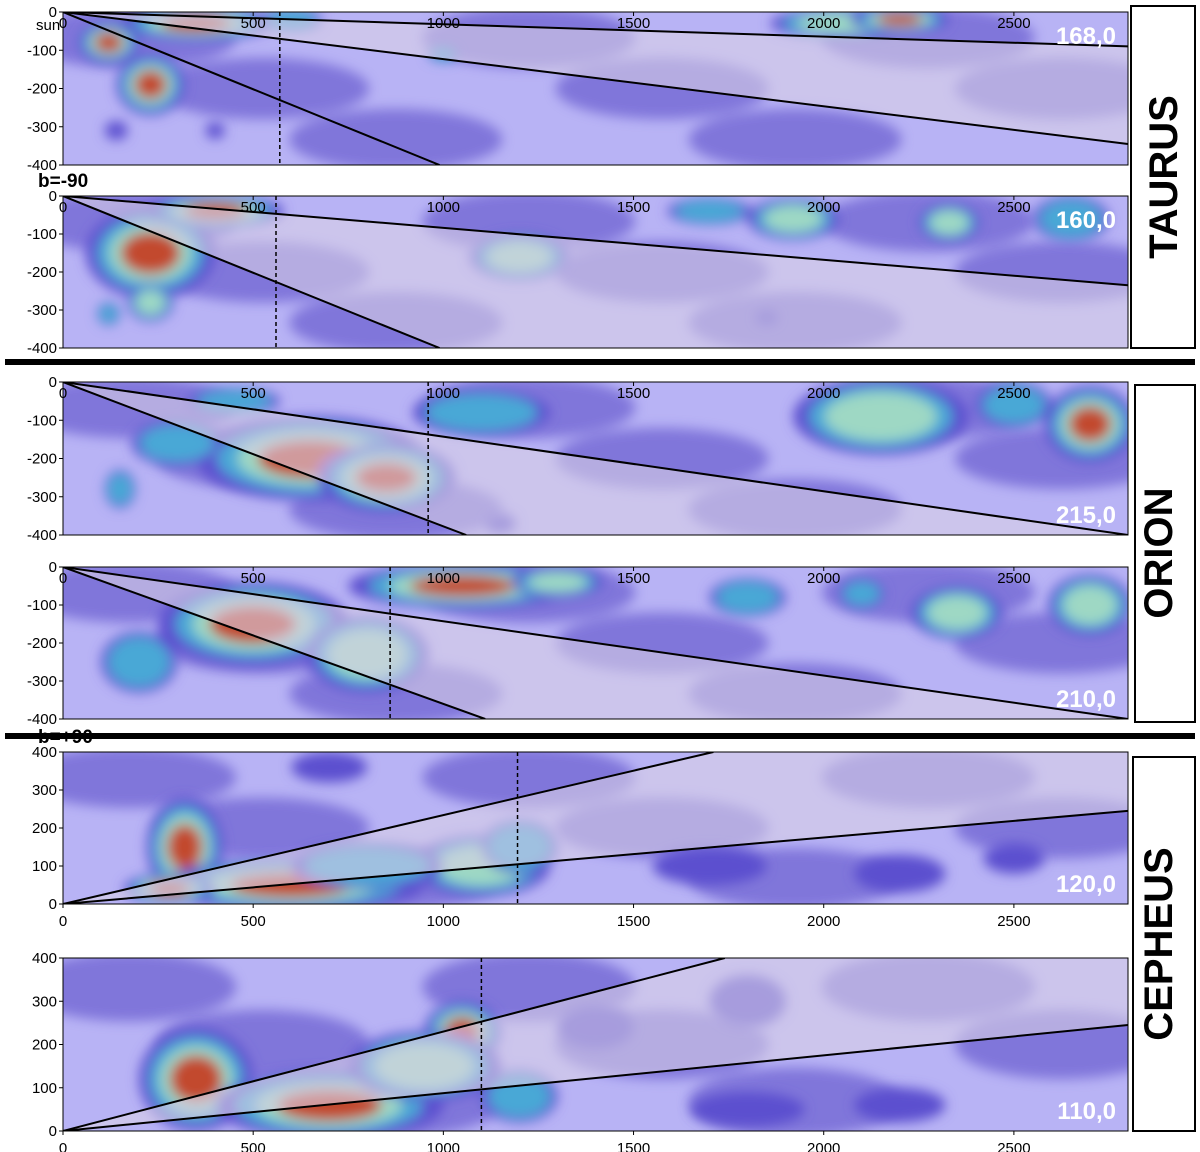  I want to click on region-label: TAURUS, so click(1164, 177).